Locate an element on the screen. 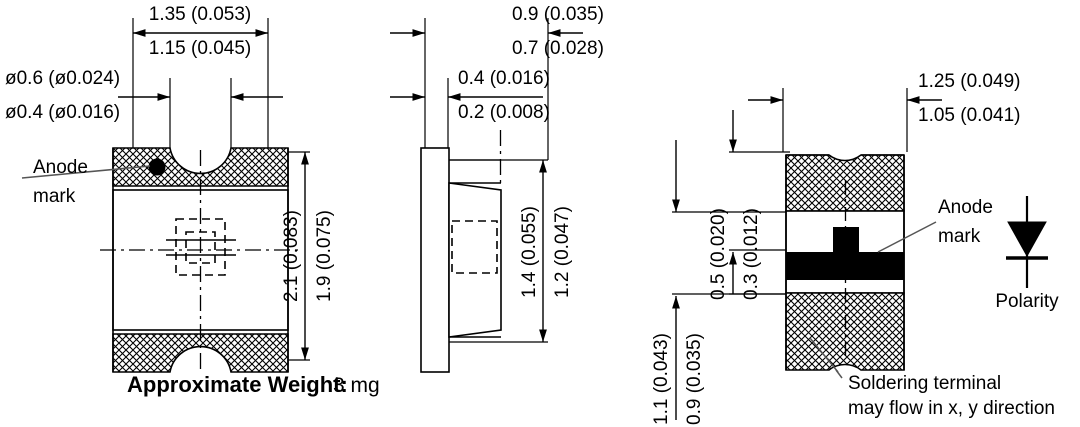  top-view-notch-dia-max-text: ø0.6 (ø0.024) is located at coordinates (62, 78).